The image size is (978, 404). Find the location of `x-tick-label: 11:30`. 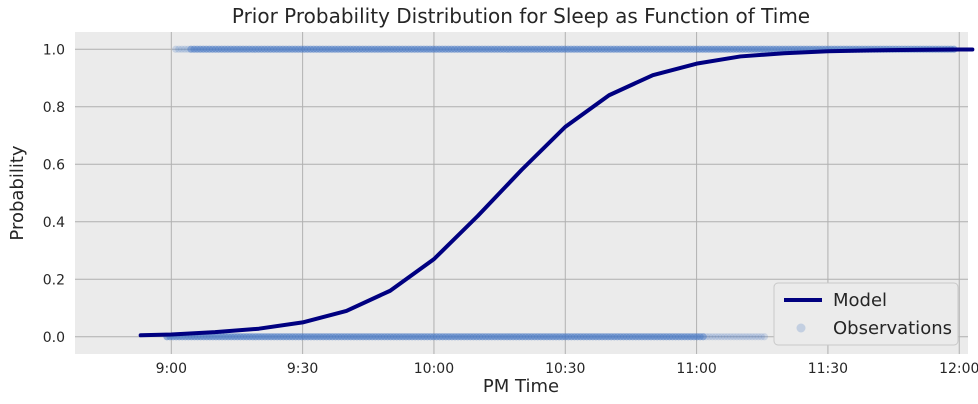

x-tick-label: 11:30 is located at coordinates (828, 369).